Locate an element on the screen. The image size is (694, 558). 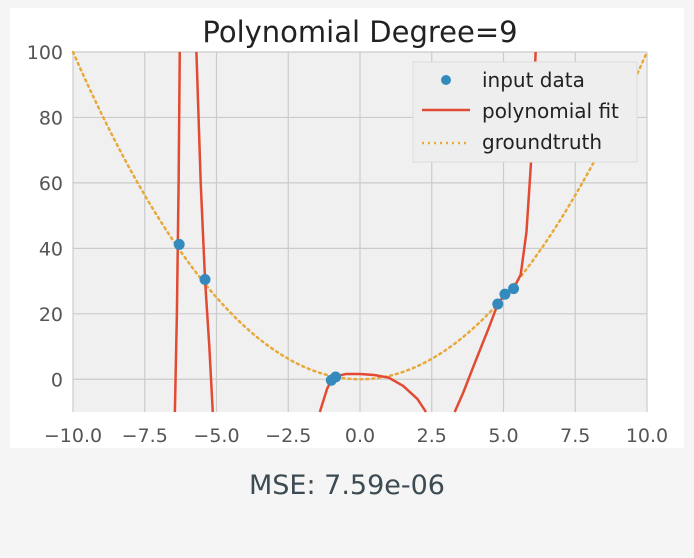
x-tick-labels: −10.0 −7.5 −5.0 −2.5 0.0 2.5 5.0 7.5 10.0 is located at coordinates (356, 436).